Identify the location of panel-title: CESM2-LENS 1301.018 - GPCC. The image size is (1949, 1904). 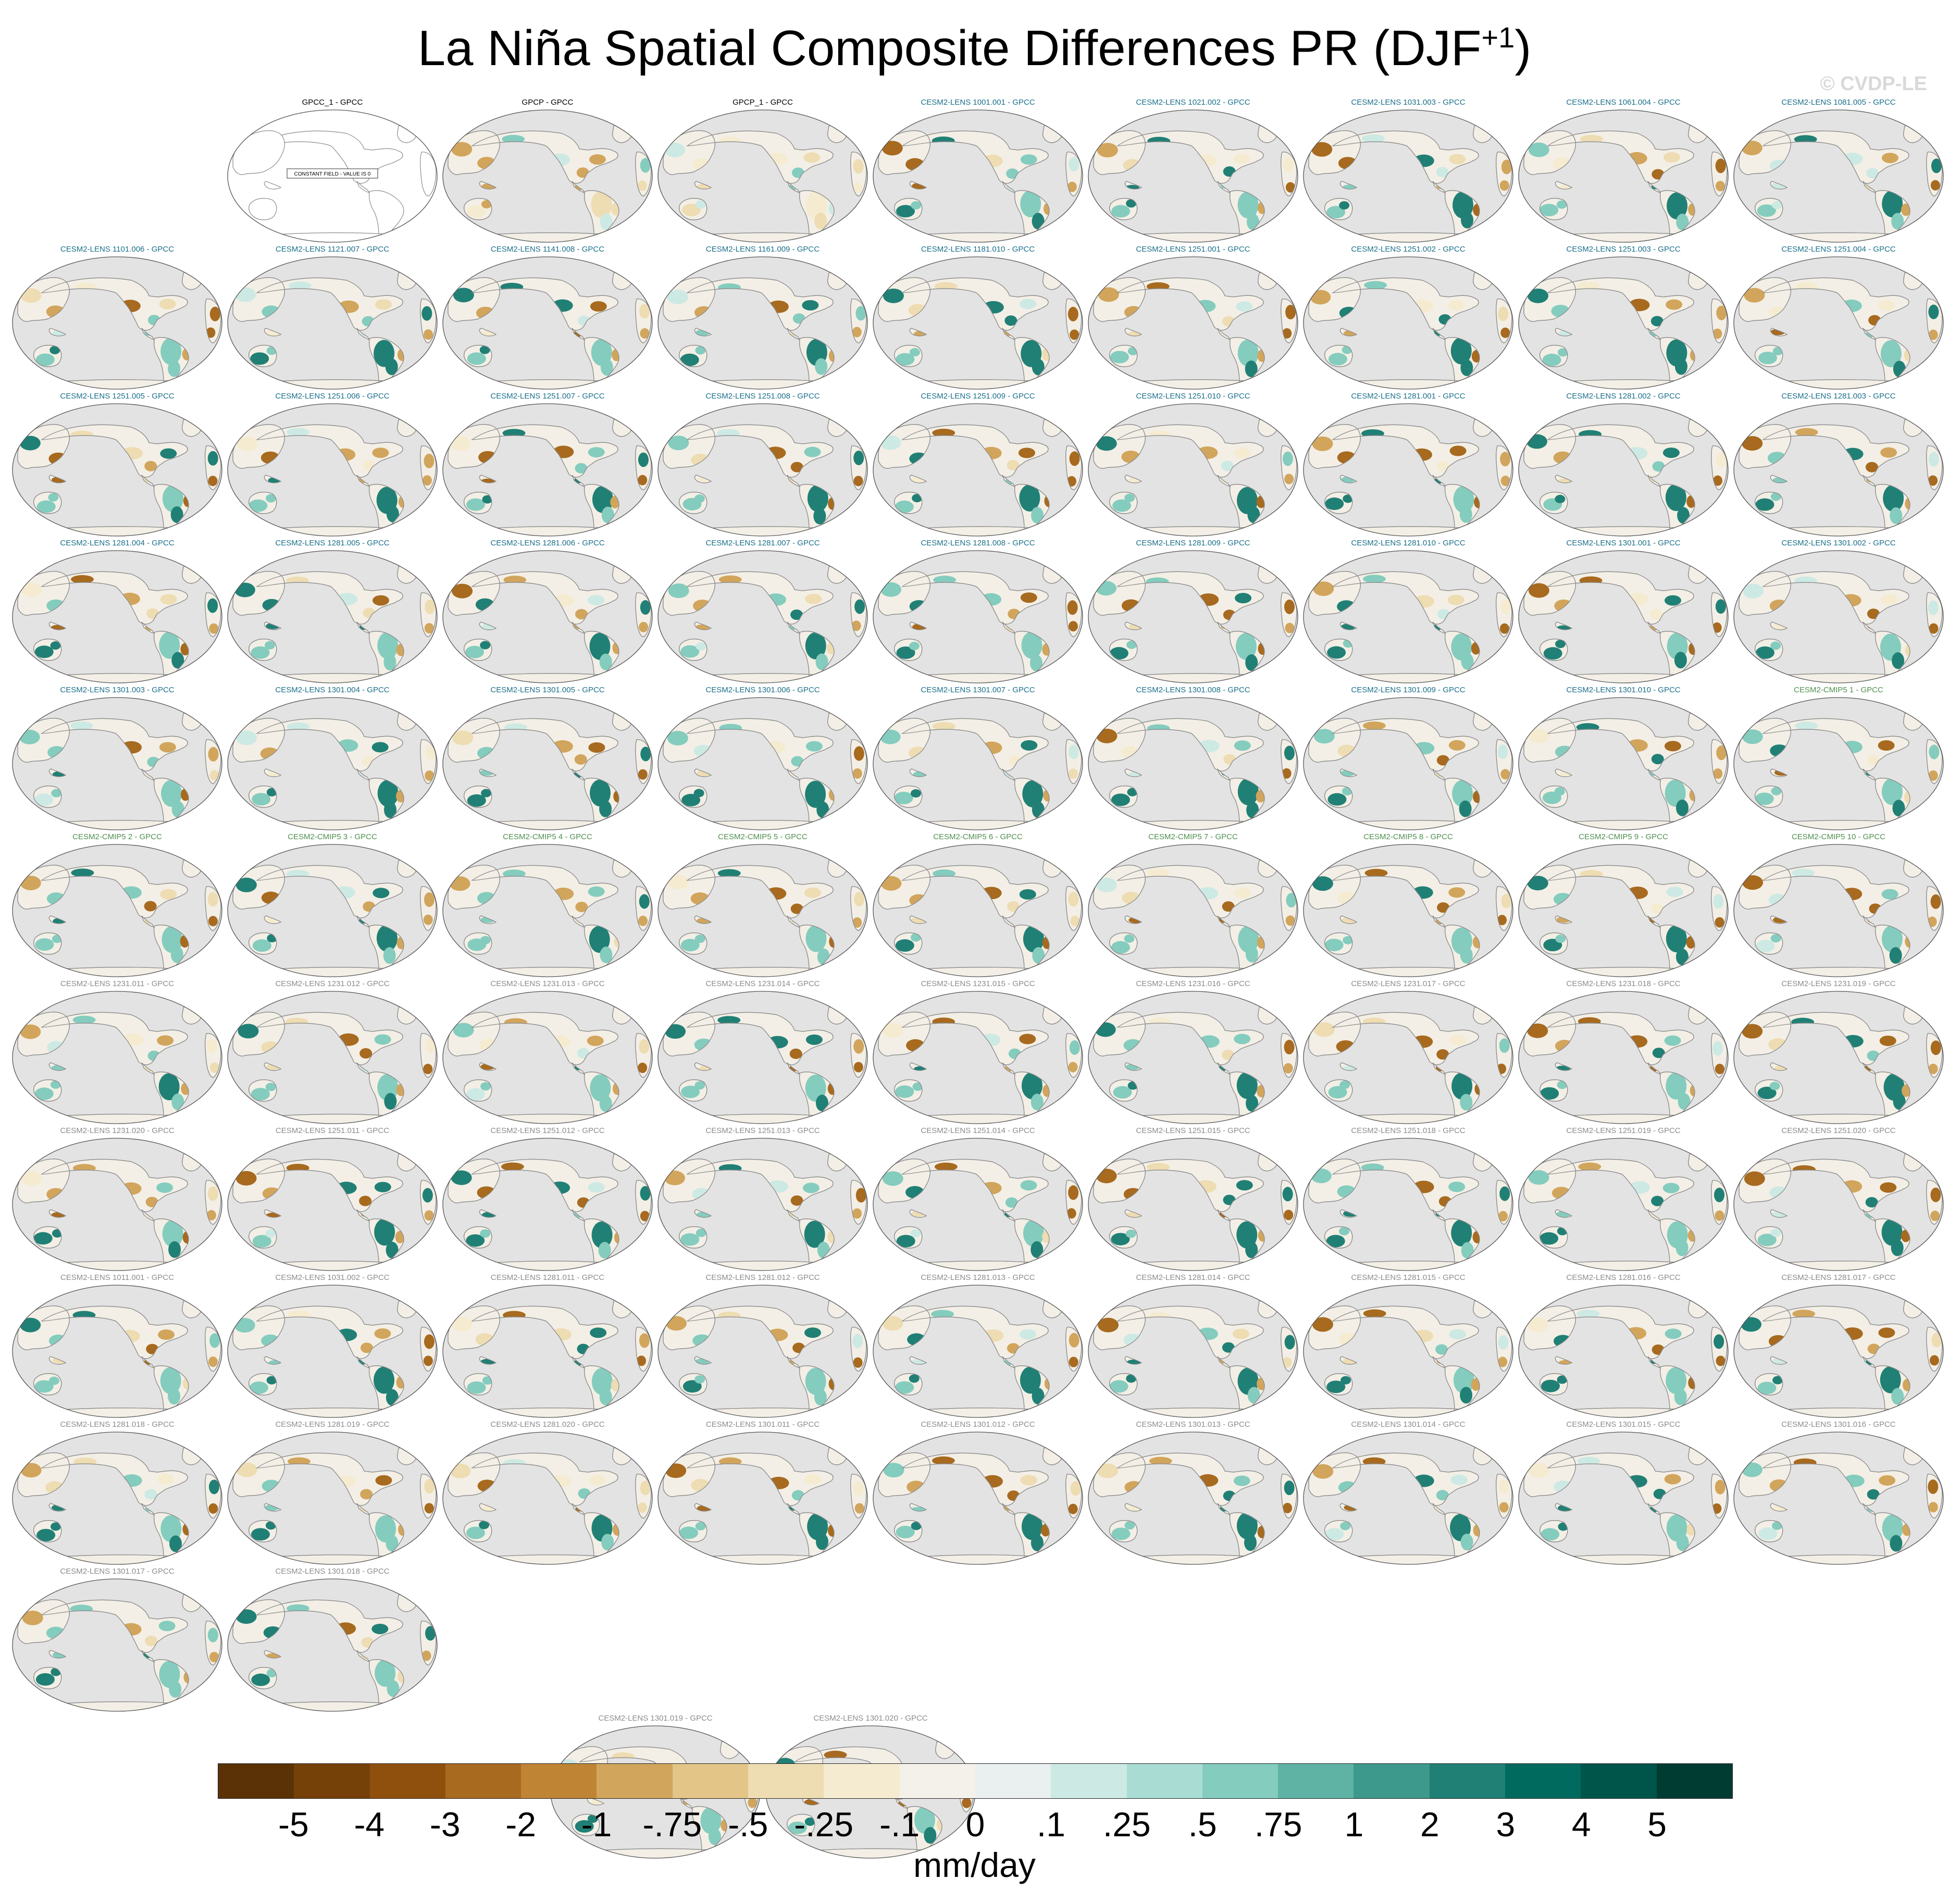
(332, 1571).